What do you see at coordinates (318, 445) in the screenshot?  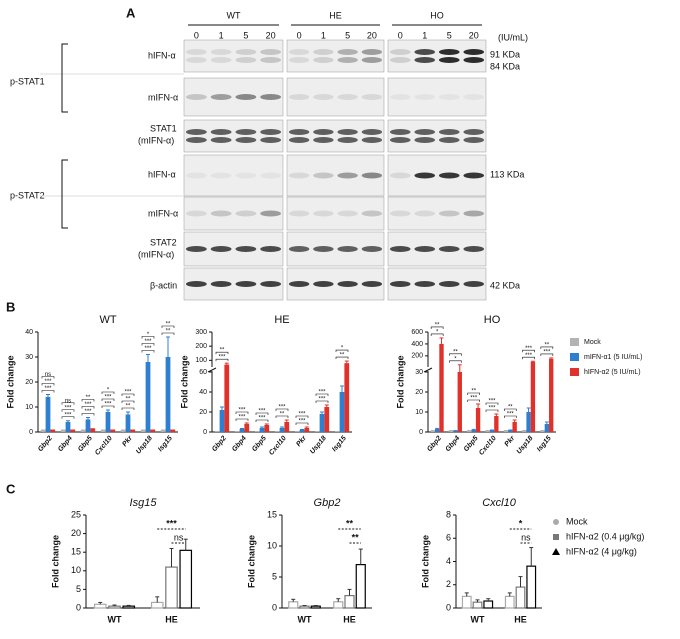 I see `x-tick-label: Usp18` at bounding box center [318, 445].